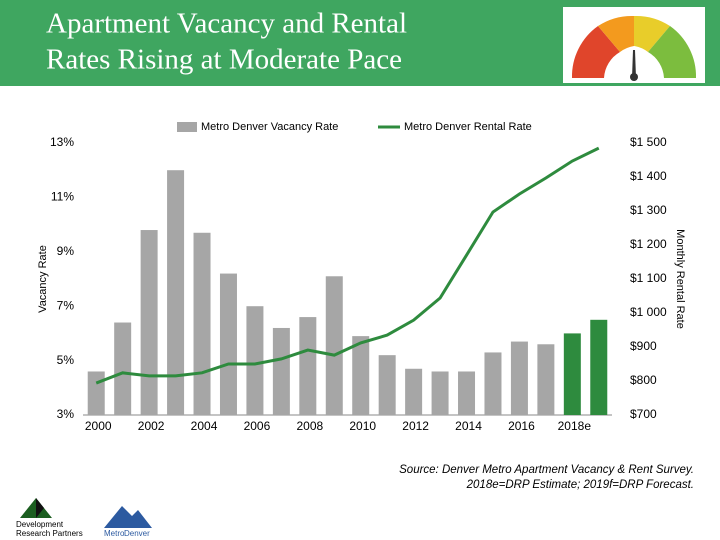  Describe the element at coordinates (468, 426) in the screenshot. I see `x-tick-label: 2014` at that location.